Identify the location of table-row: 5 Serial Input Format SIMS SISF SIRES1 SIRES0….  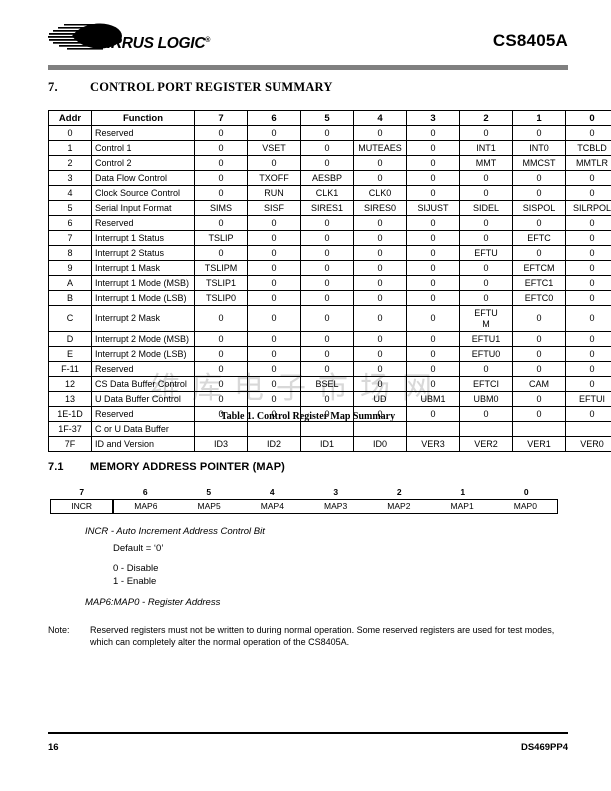
(329, 208).